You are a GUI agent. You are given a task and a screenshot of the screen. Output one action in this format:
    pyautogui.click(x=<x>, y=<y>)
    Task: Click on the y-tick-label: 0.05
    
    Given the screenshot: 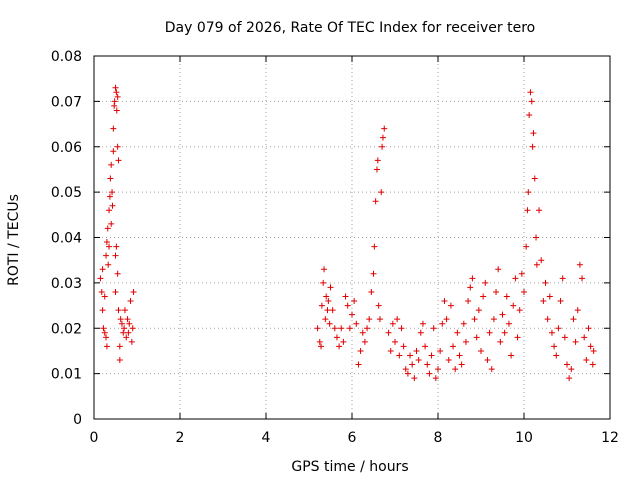 What is the action you would take?
    pyautogui.click(x=66, y=193)
    